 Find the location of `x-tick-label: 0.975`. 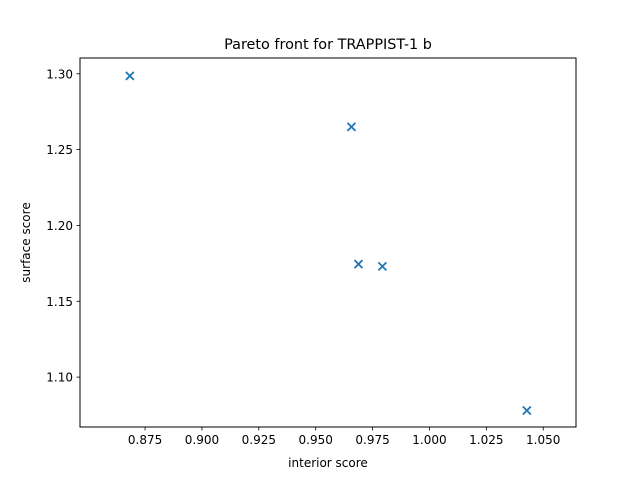

x-tick-label: 0.975 is located at coordinates (372, 440).